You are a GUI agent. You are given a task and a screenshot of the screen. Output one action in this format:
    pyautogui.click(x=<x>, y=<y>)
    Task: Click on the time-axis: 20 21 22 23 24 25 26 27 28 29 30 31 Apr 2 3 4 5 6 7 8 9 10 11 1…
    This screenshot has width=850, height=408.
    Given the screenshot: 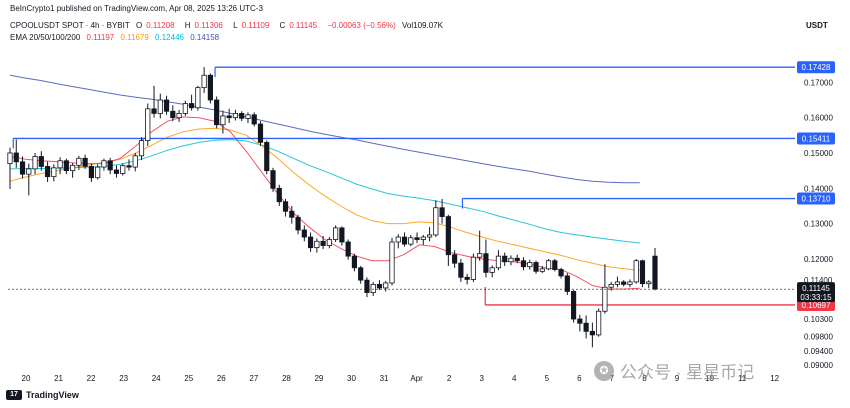 What is the action you would take?
    pyautogui.click(x=401, y=378)
    